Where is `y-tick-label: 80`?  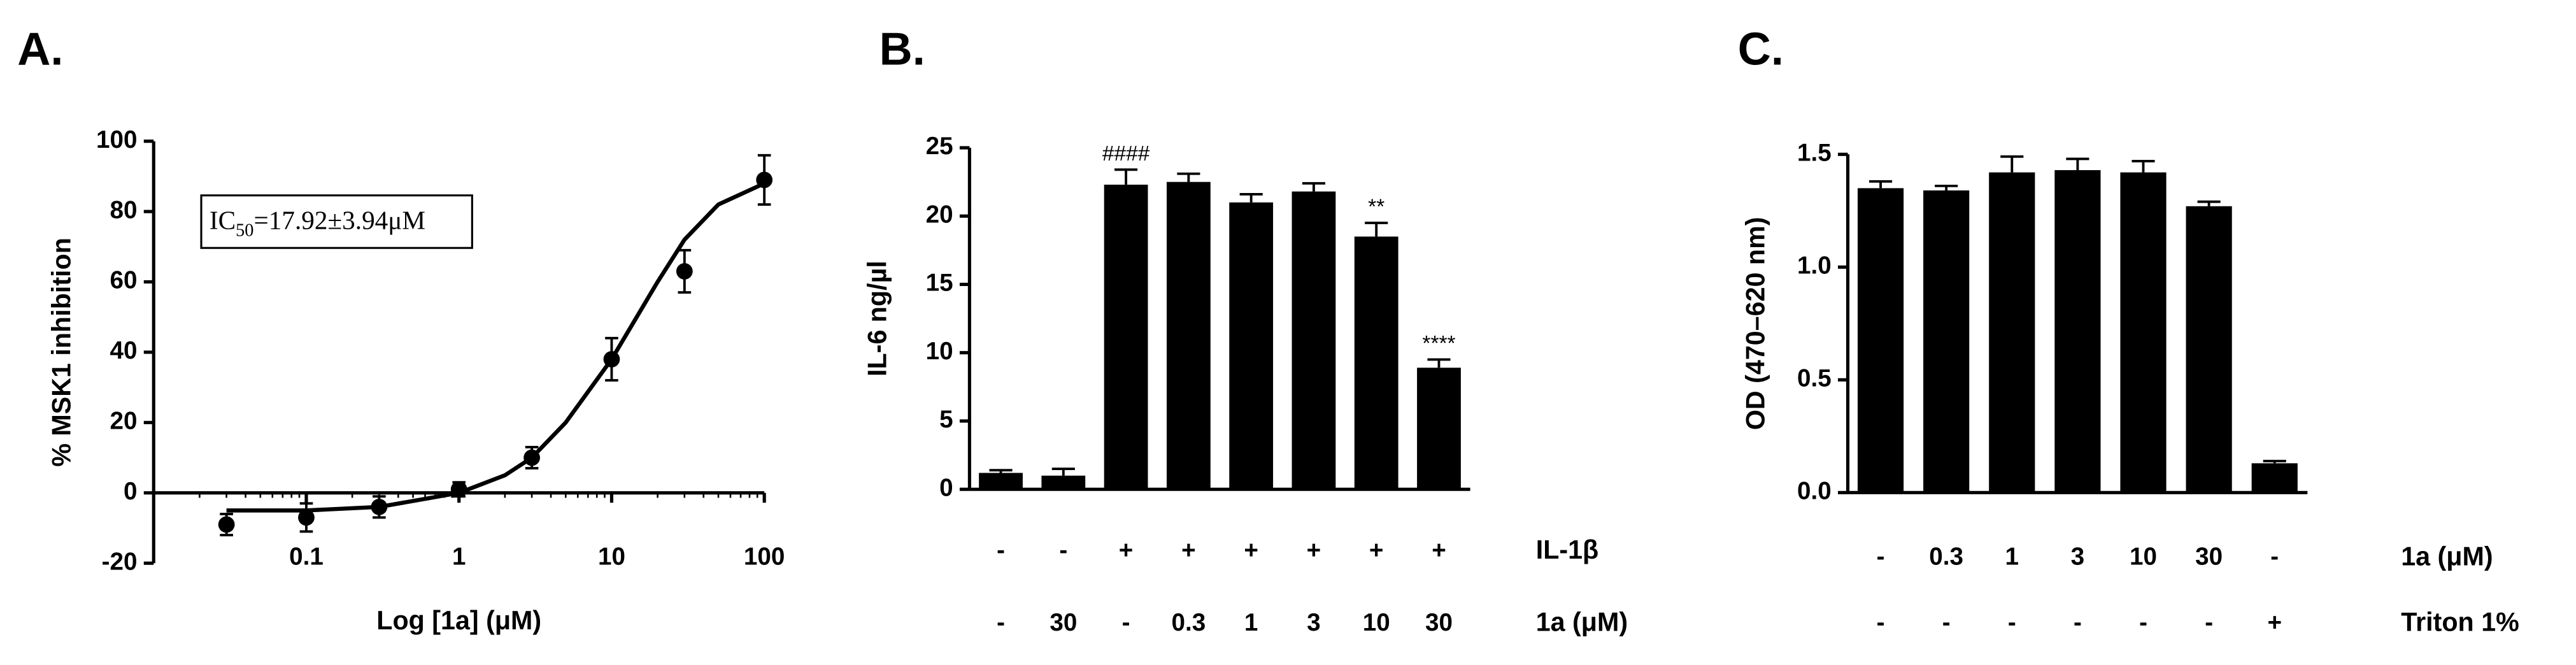 y-tick-label: 80 is located at coordinates (124, 210).